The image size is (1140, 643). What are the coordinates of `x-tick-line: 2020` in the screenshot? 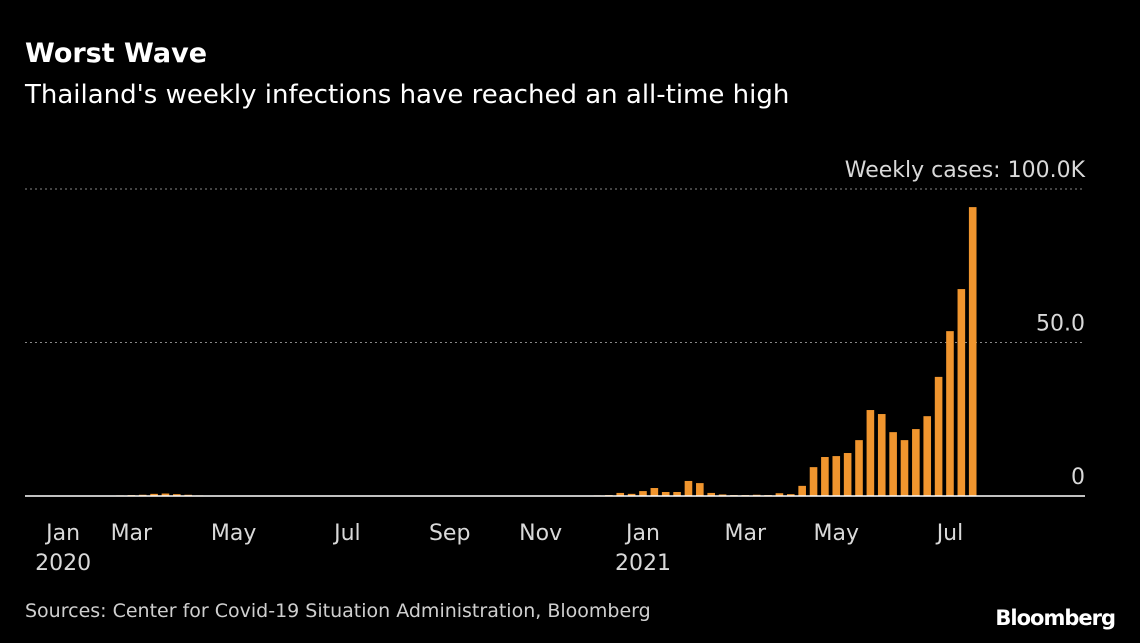 It's located at (63, 563).